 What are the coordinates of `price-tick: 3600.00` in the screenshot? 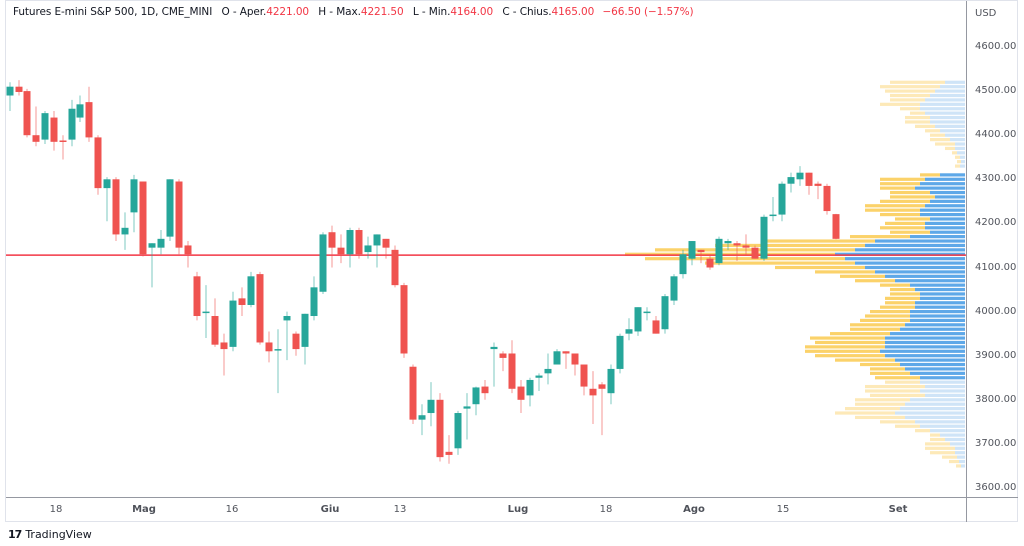 It's located at (996, 487).